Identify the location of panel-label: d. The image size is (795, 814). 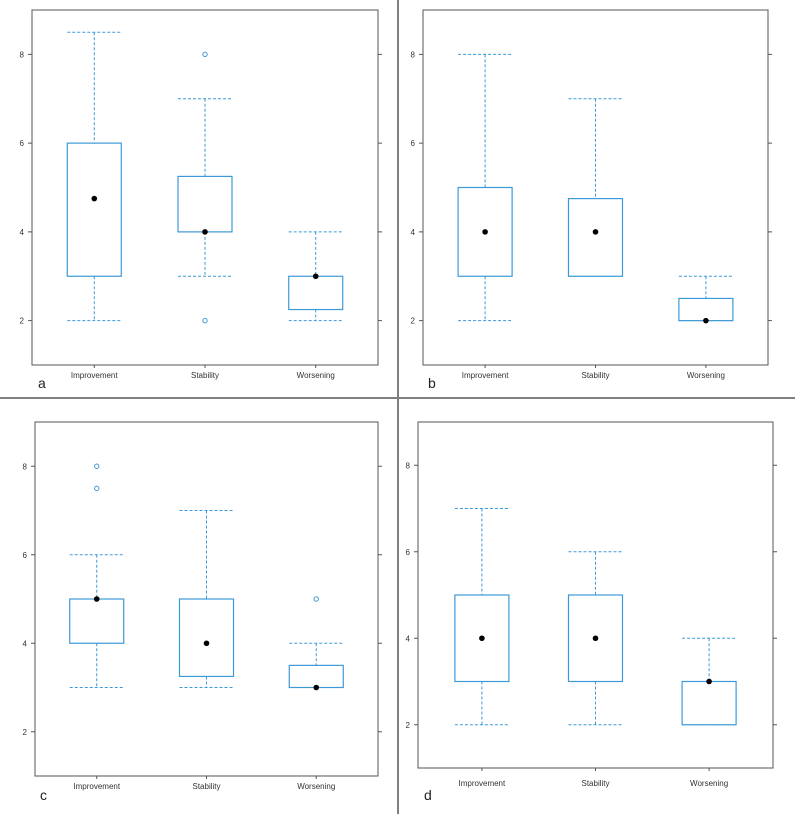
(428, 795).